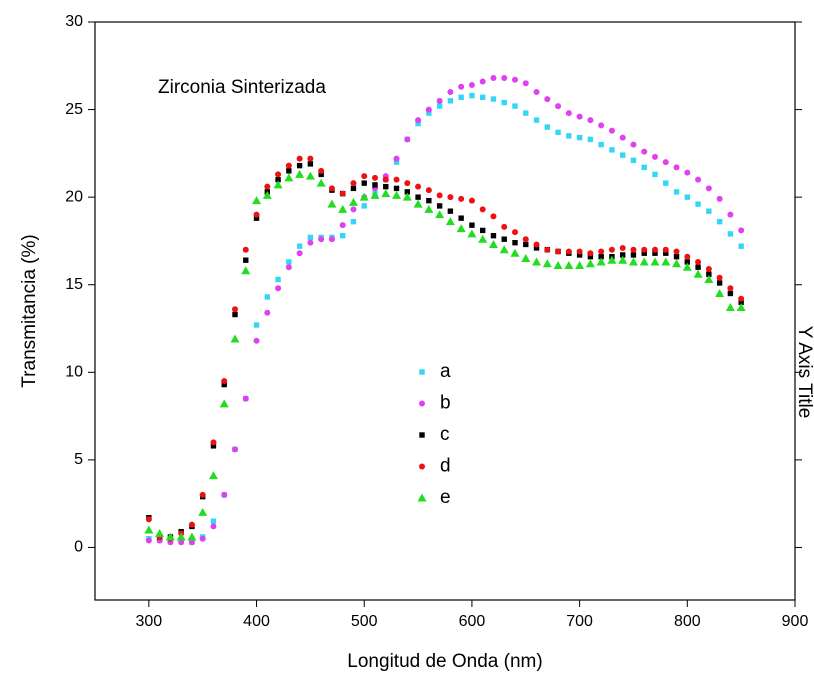 The image size is (814, 682). What do you see at coordinates (804, 372) in the screenshot?
I see `y2-axis-title: Y Axis Title` at bounding box center [804, 372].